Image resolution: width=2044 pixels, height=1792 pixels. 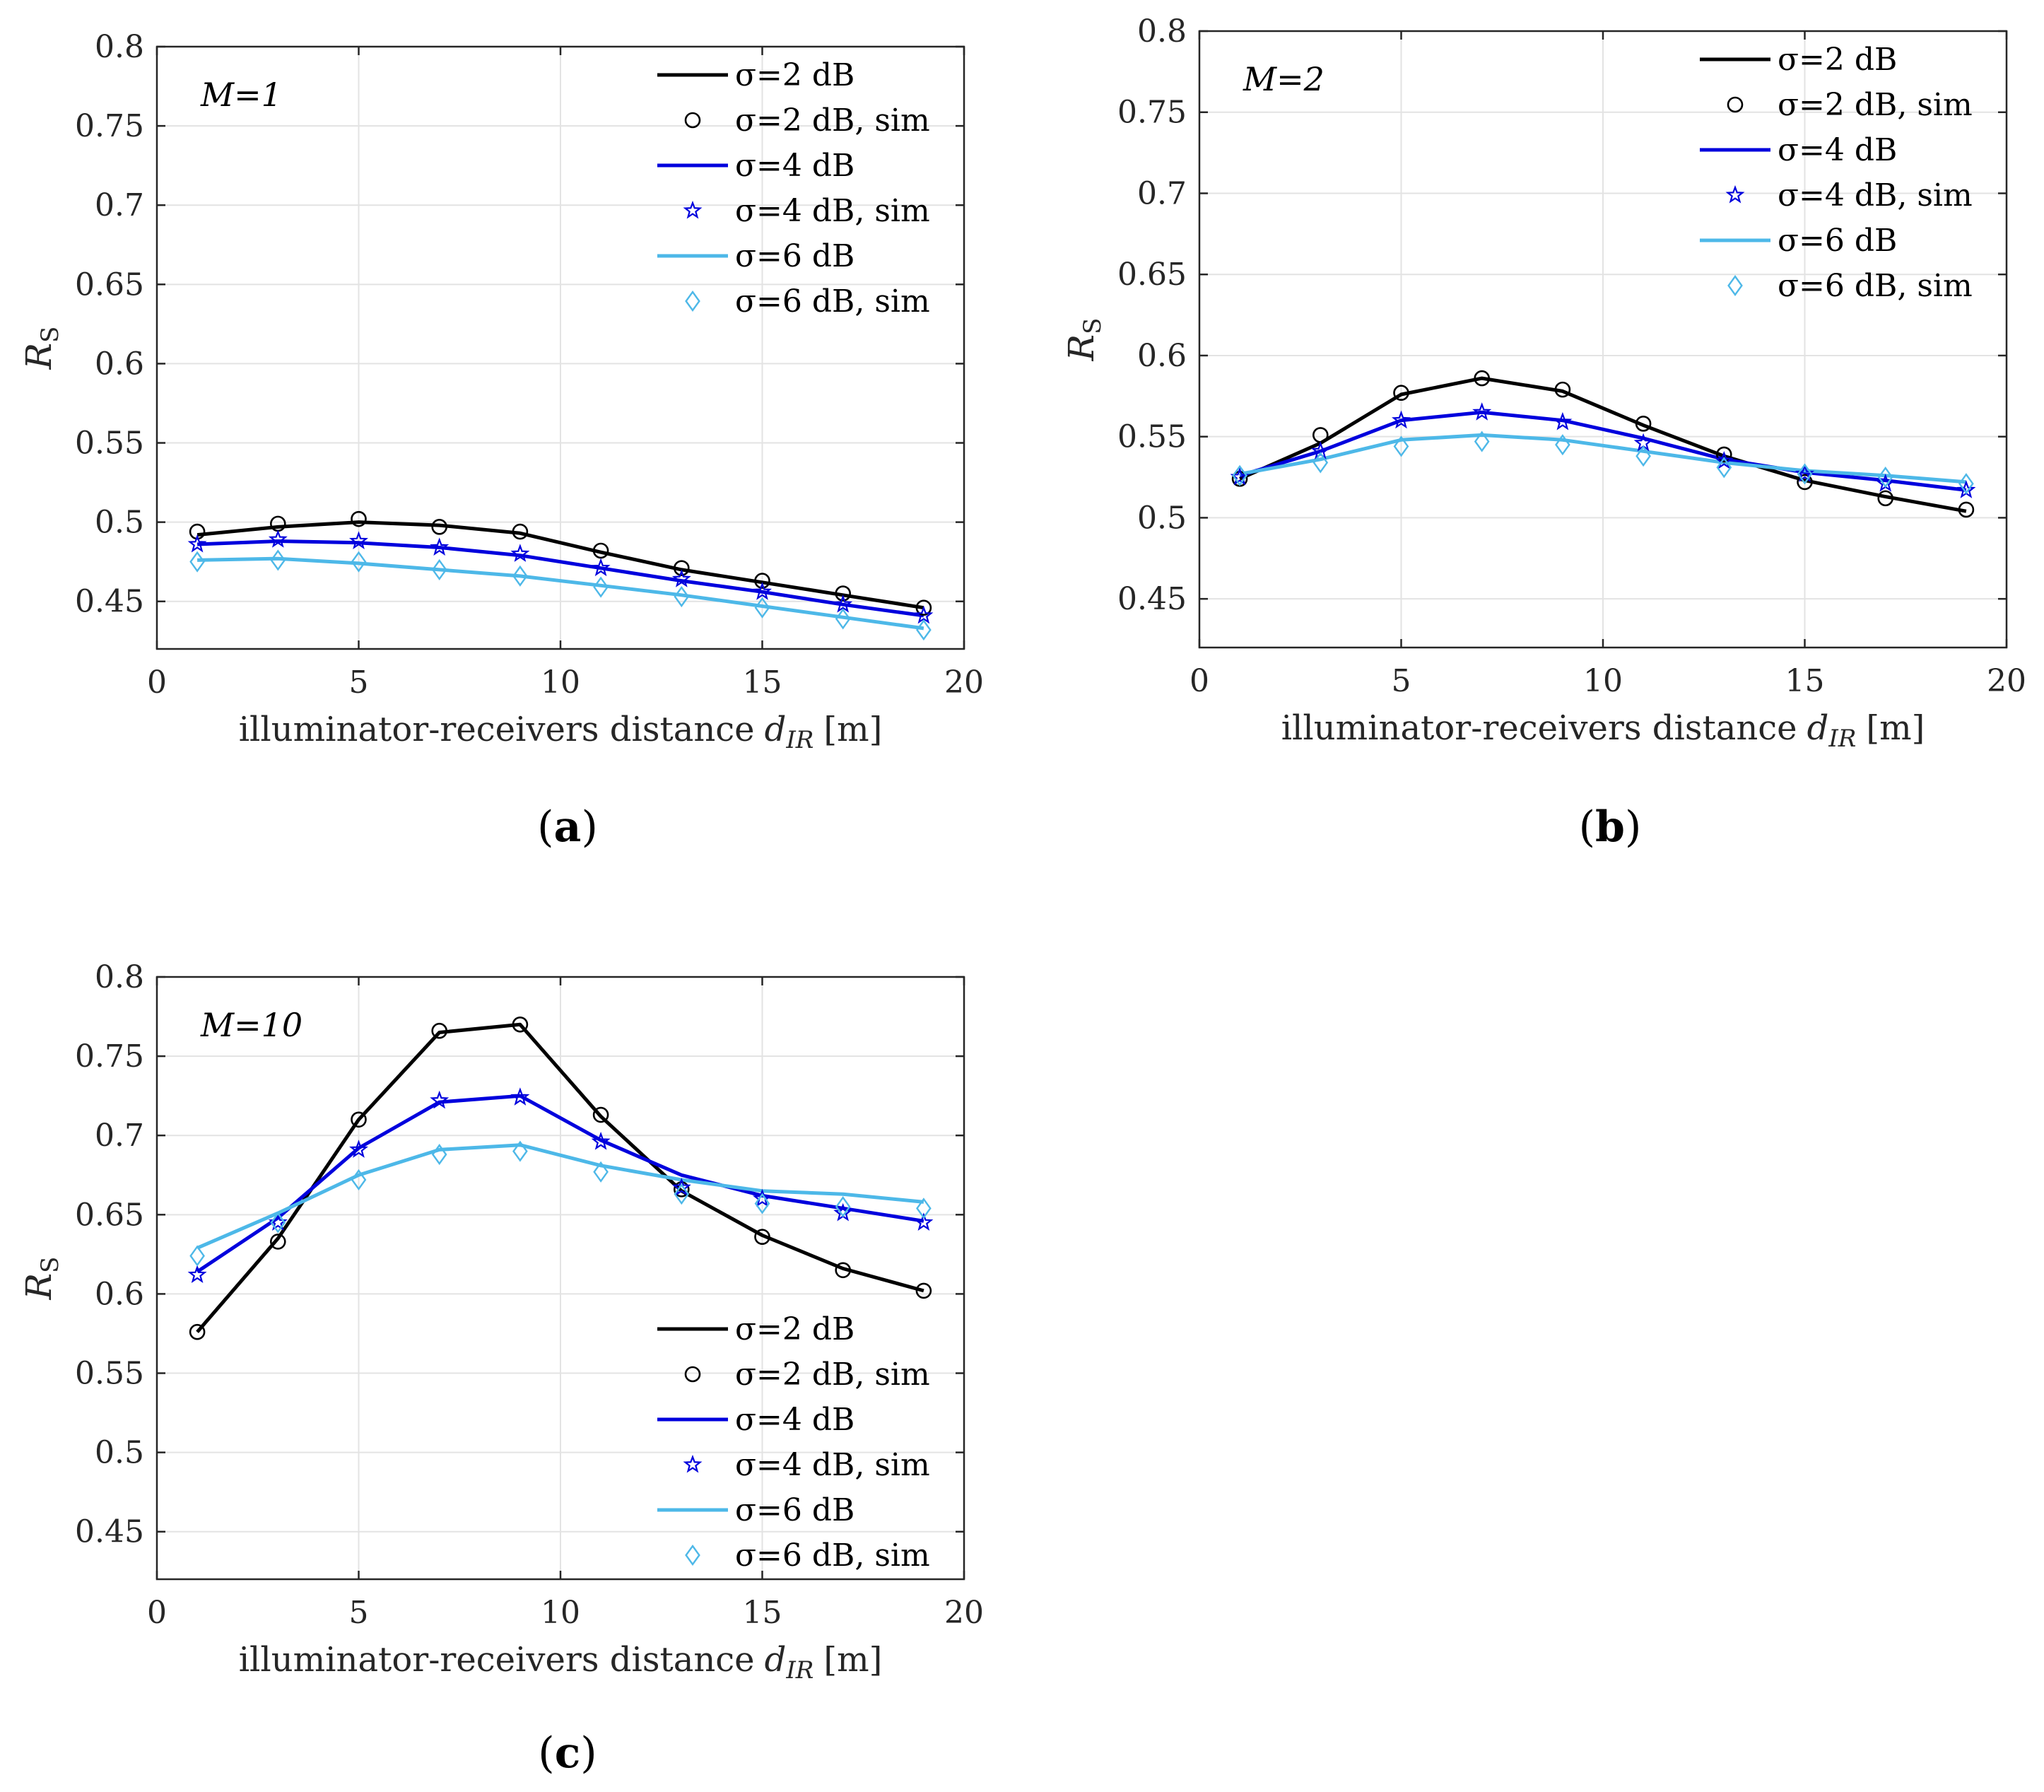 What do you see at coordinates (109, 285) in the screenshot?
I see `y-tick-label: 0.65` at bounding box center [109, 285].